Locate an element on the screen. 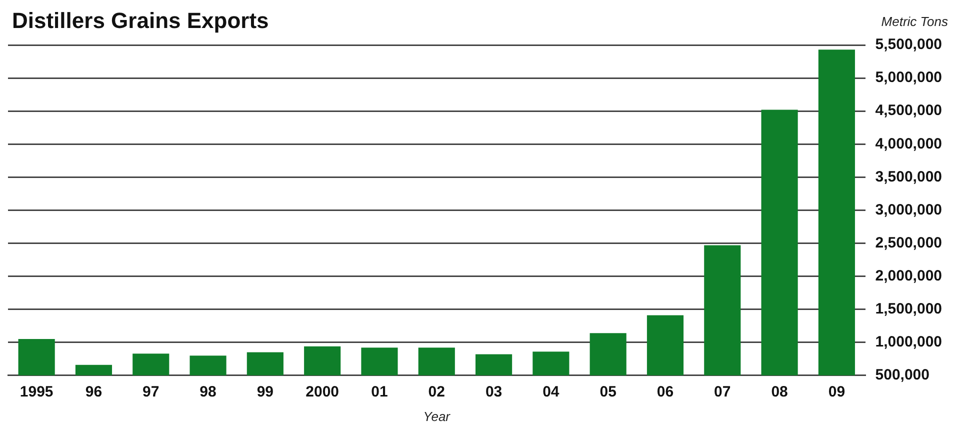  y-tick-label: 5,500,000 is located at coordinates (908, 45).